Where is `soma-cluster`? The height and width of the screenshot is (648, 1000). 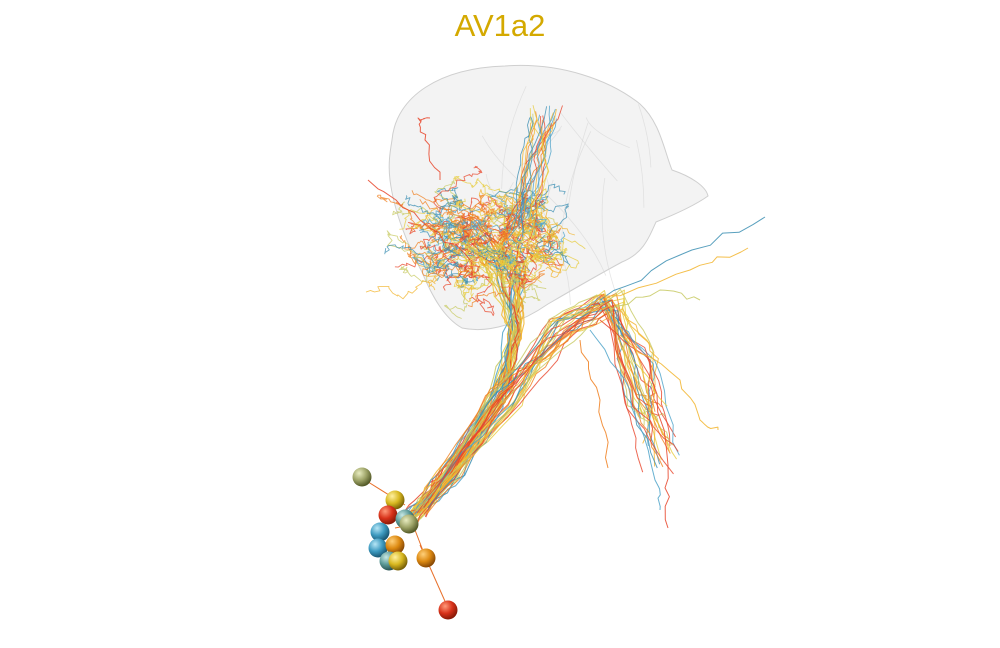 soma-cluster is located at coordinates (405, 543).